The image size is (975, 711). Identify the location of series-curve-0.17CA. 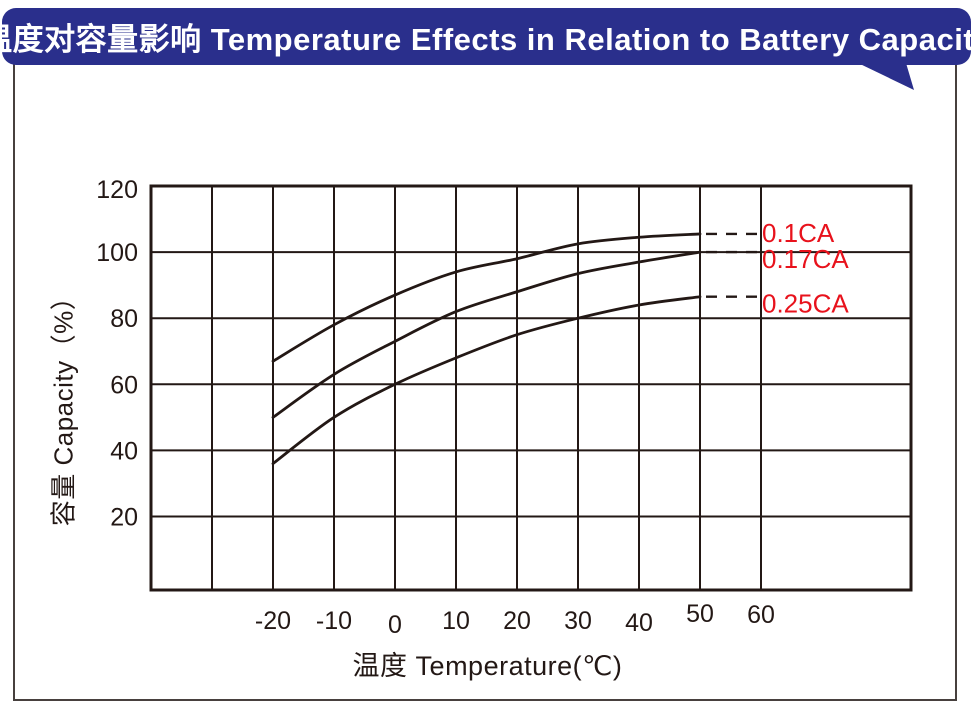
(486, 334).